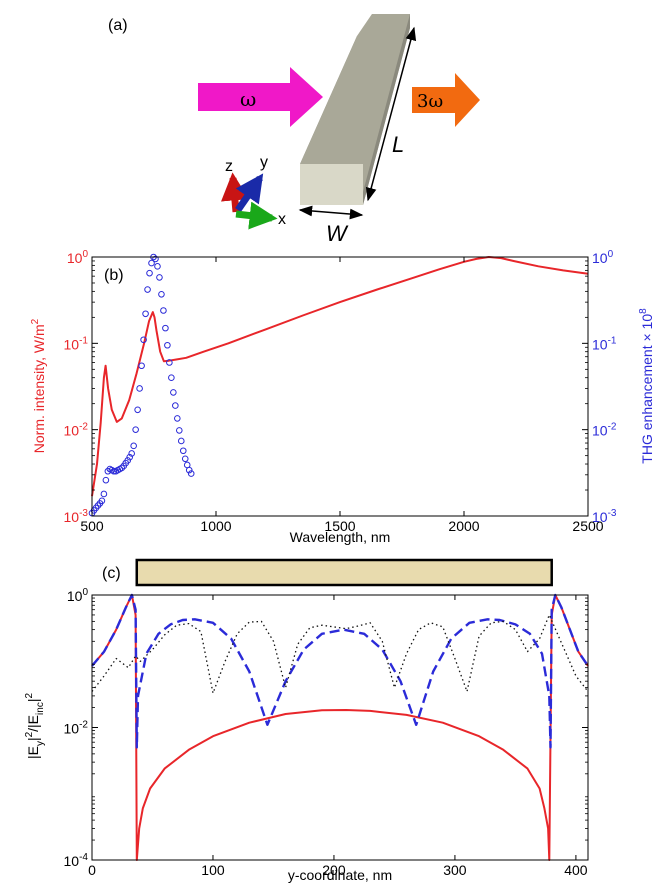 This screenshot has height=886, width=668. What do you see at coordinates (646, 386) in the screenshot?
I see `panel-b-right-y-axis-label: THG enhancement × 108` at bounding box center [646, 386].